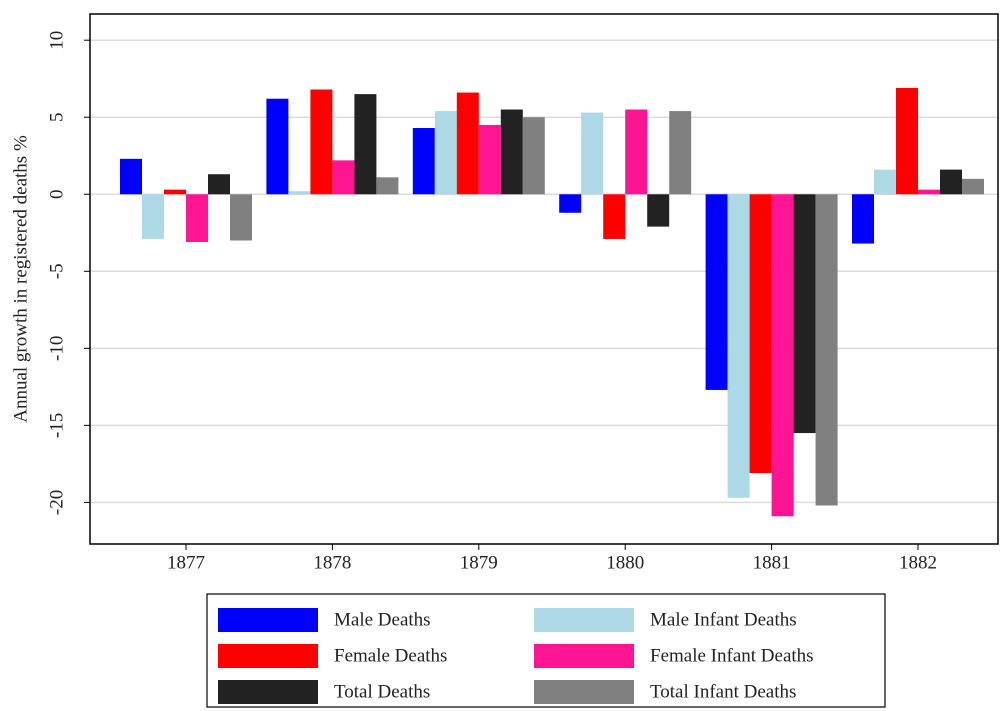  What do you see at coordinates (56, 40) in the screenshot?
I see `y-tick-label: 10` at bounding box center [56, 40].